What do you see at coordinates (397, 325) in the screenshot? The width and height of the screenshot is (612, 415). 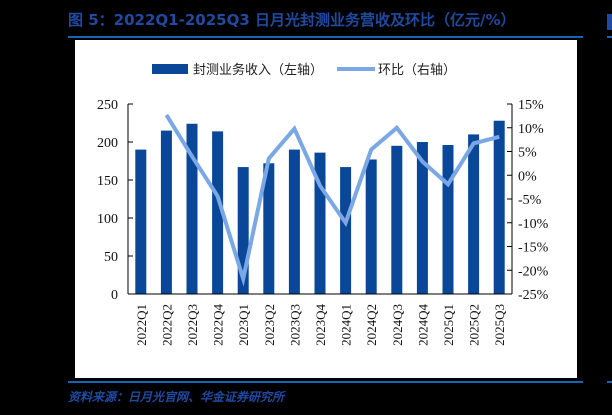 I see `x-tick-label: 2024Q3` at bounding box center [397, 325].